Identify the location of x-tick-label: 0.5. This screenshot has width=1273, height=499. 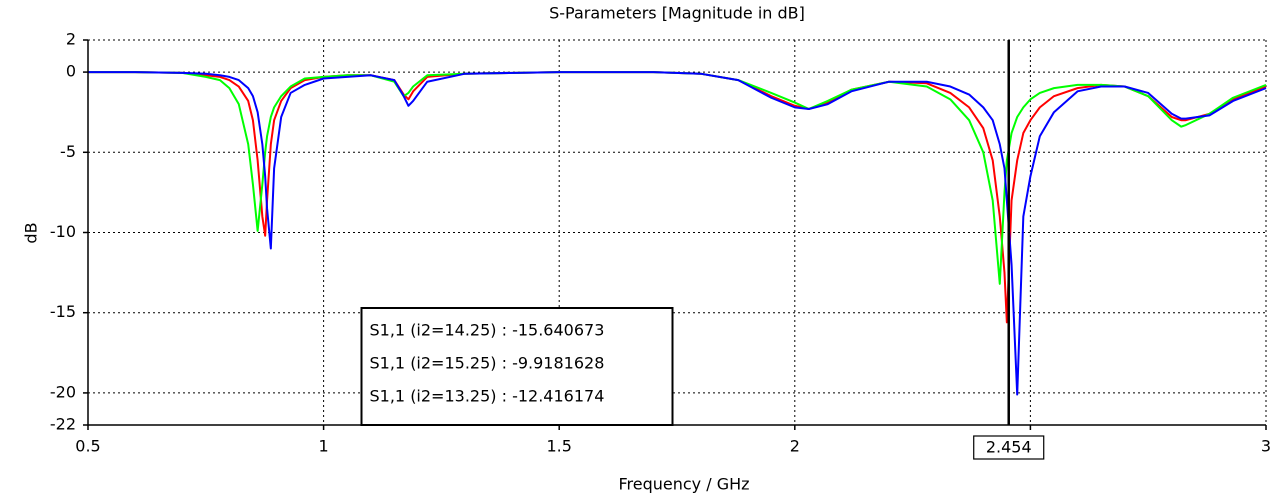
(87, 446).